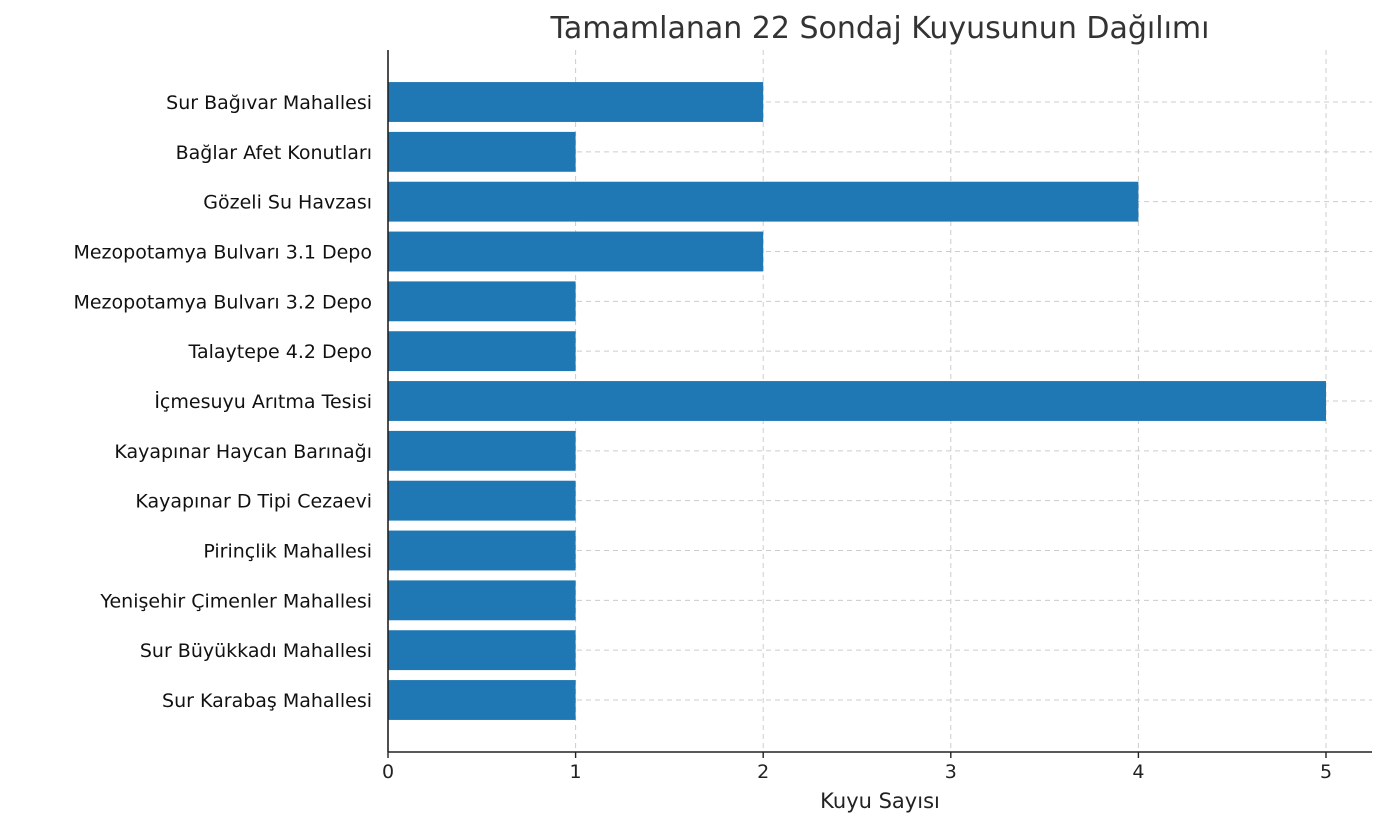 The image size is (1386, 832). What do you see at coordinates (222, 253) in the screenshot?
I see `category-label: Mezopotamya Bulvarı 3.1 Depo` at bounding box center [222, 253].